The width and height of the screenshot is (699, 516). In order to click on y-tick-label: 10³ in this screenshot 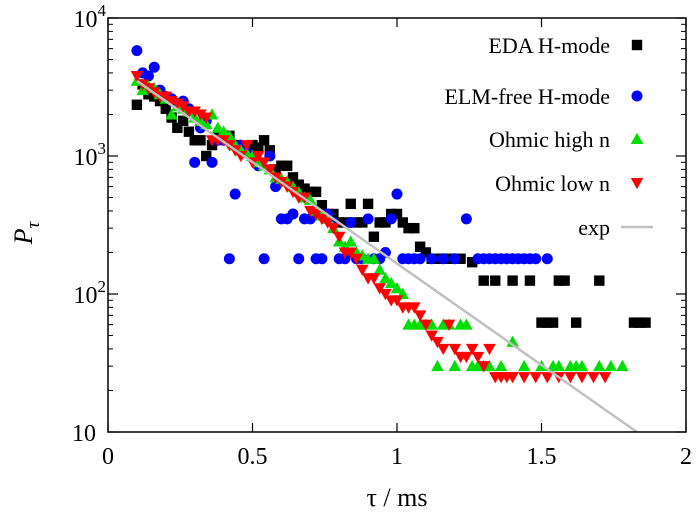, I will do `click(90, 155)`.